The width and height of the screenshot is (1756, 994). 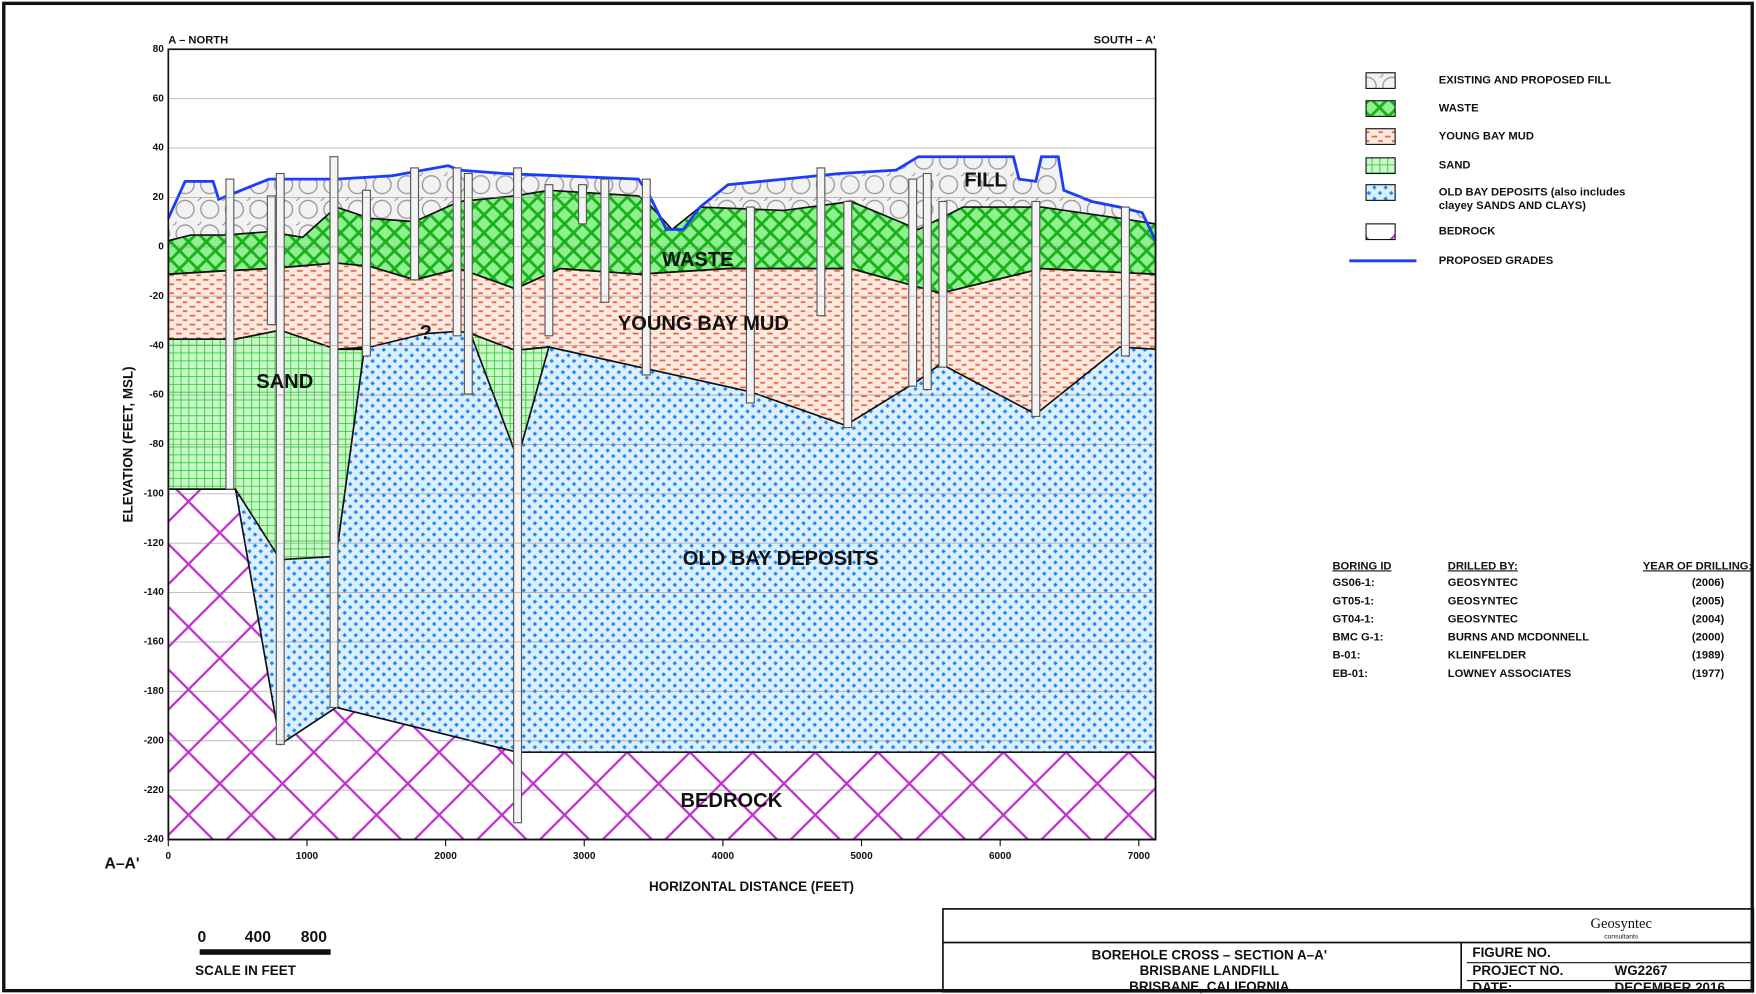 What do you see at coordinates (1467, 232) in the screenshot?
I see `legend-label: BEDROCK` at bounding box center [1467, 232].